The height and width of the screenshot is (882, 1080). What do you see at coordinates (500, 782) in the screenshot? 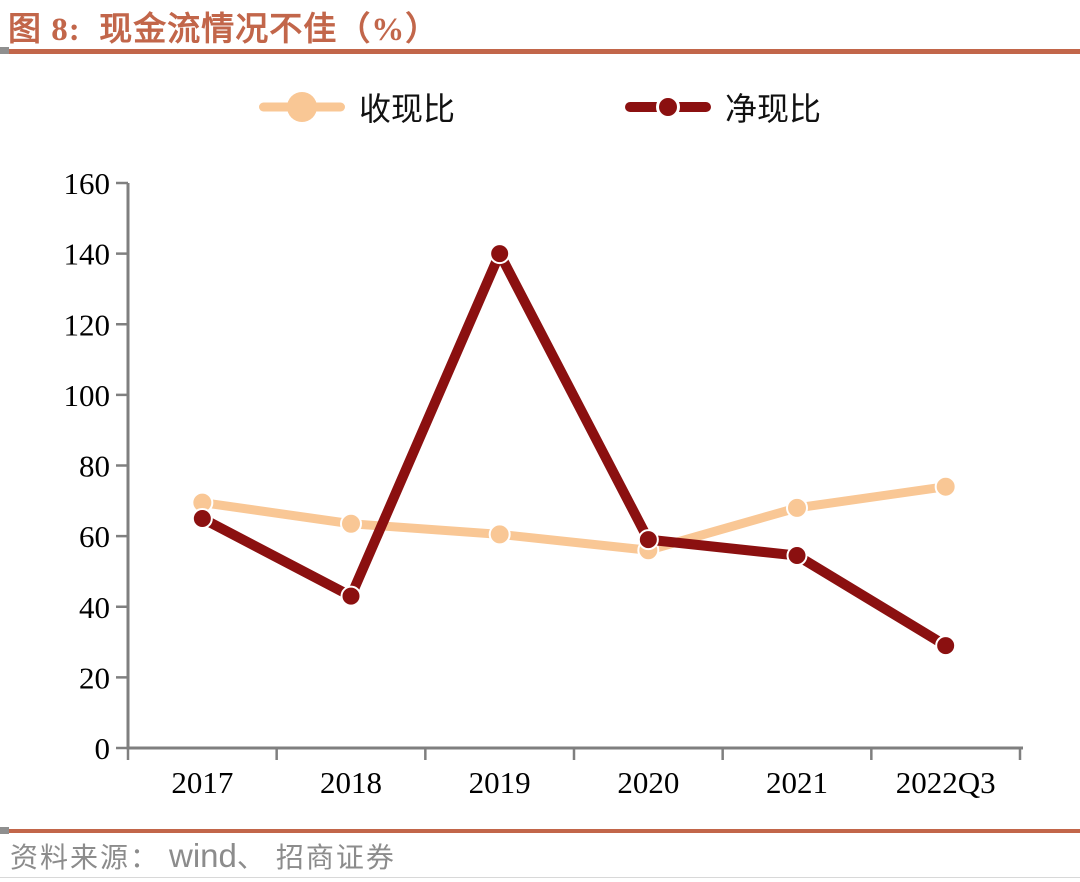
I see `x-axis-category-label: 2019` at bounding box center [500, 782].